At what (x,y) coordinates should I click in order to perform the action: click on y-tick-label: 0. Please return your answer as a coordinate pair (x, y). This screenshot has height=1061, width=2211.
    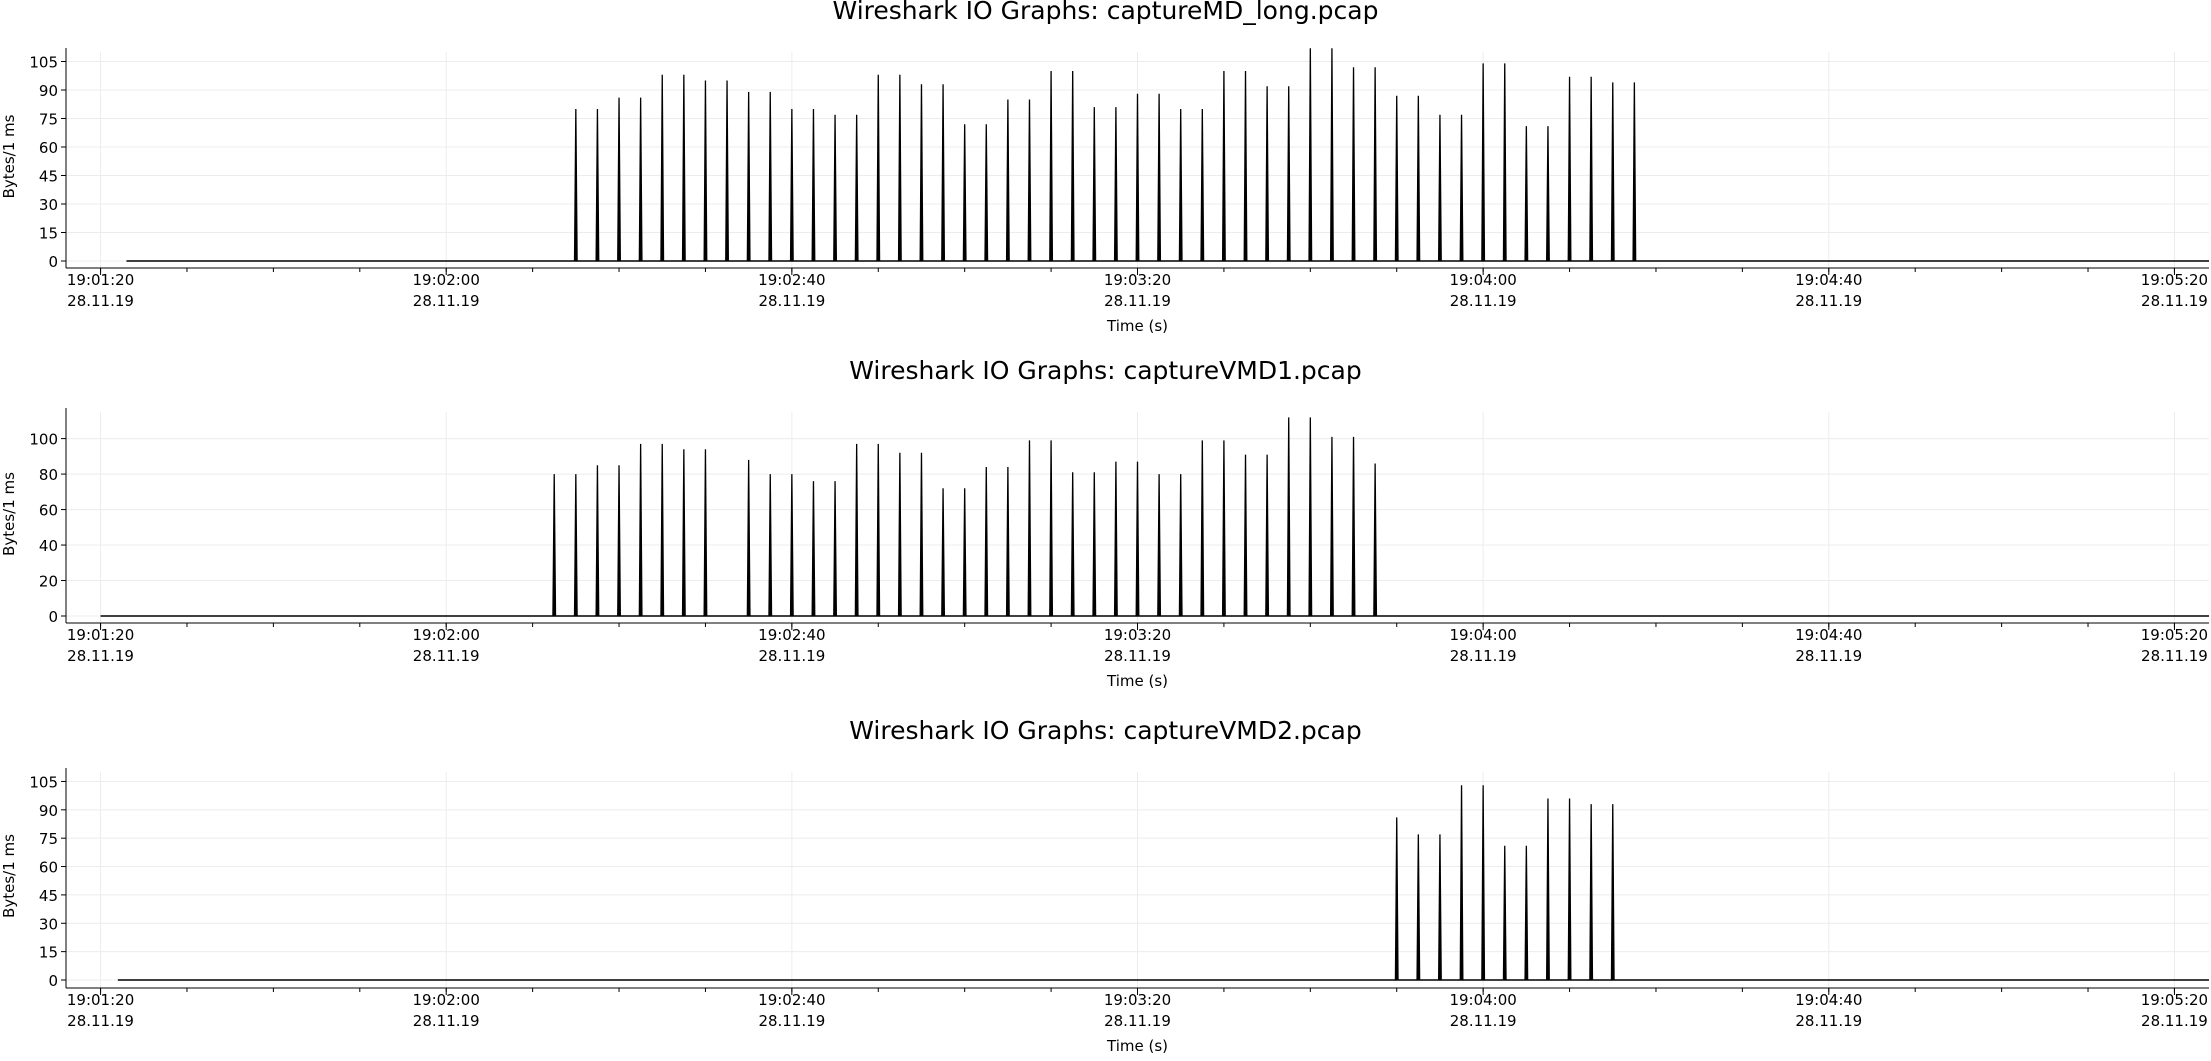
    Looking at the image, I should click on (53, 262).